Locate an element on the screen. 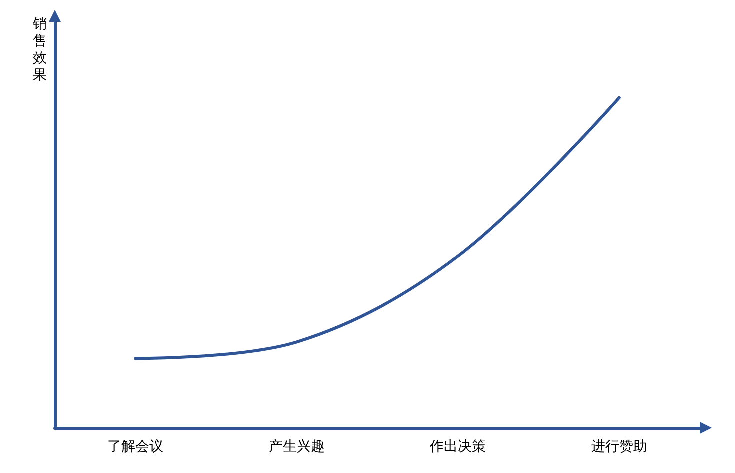 The image size is (735, 473). y-axis-title: 销售效果 is located at coordinates (39, 50).